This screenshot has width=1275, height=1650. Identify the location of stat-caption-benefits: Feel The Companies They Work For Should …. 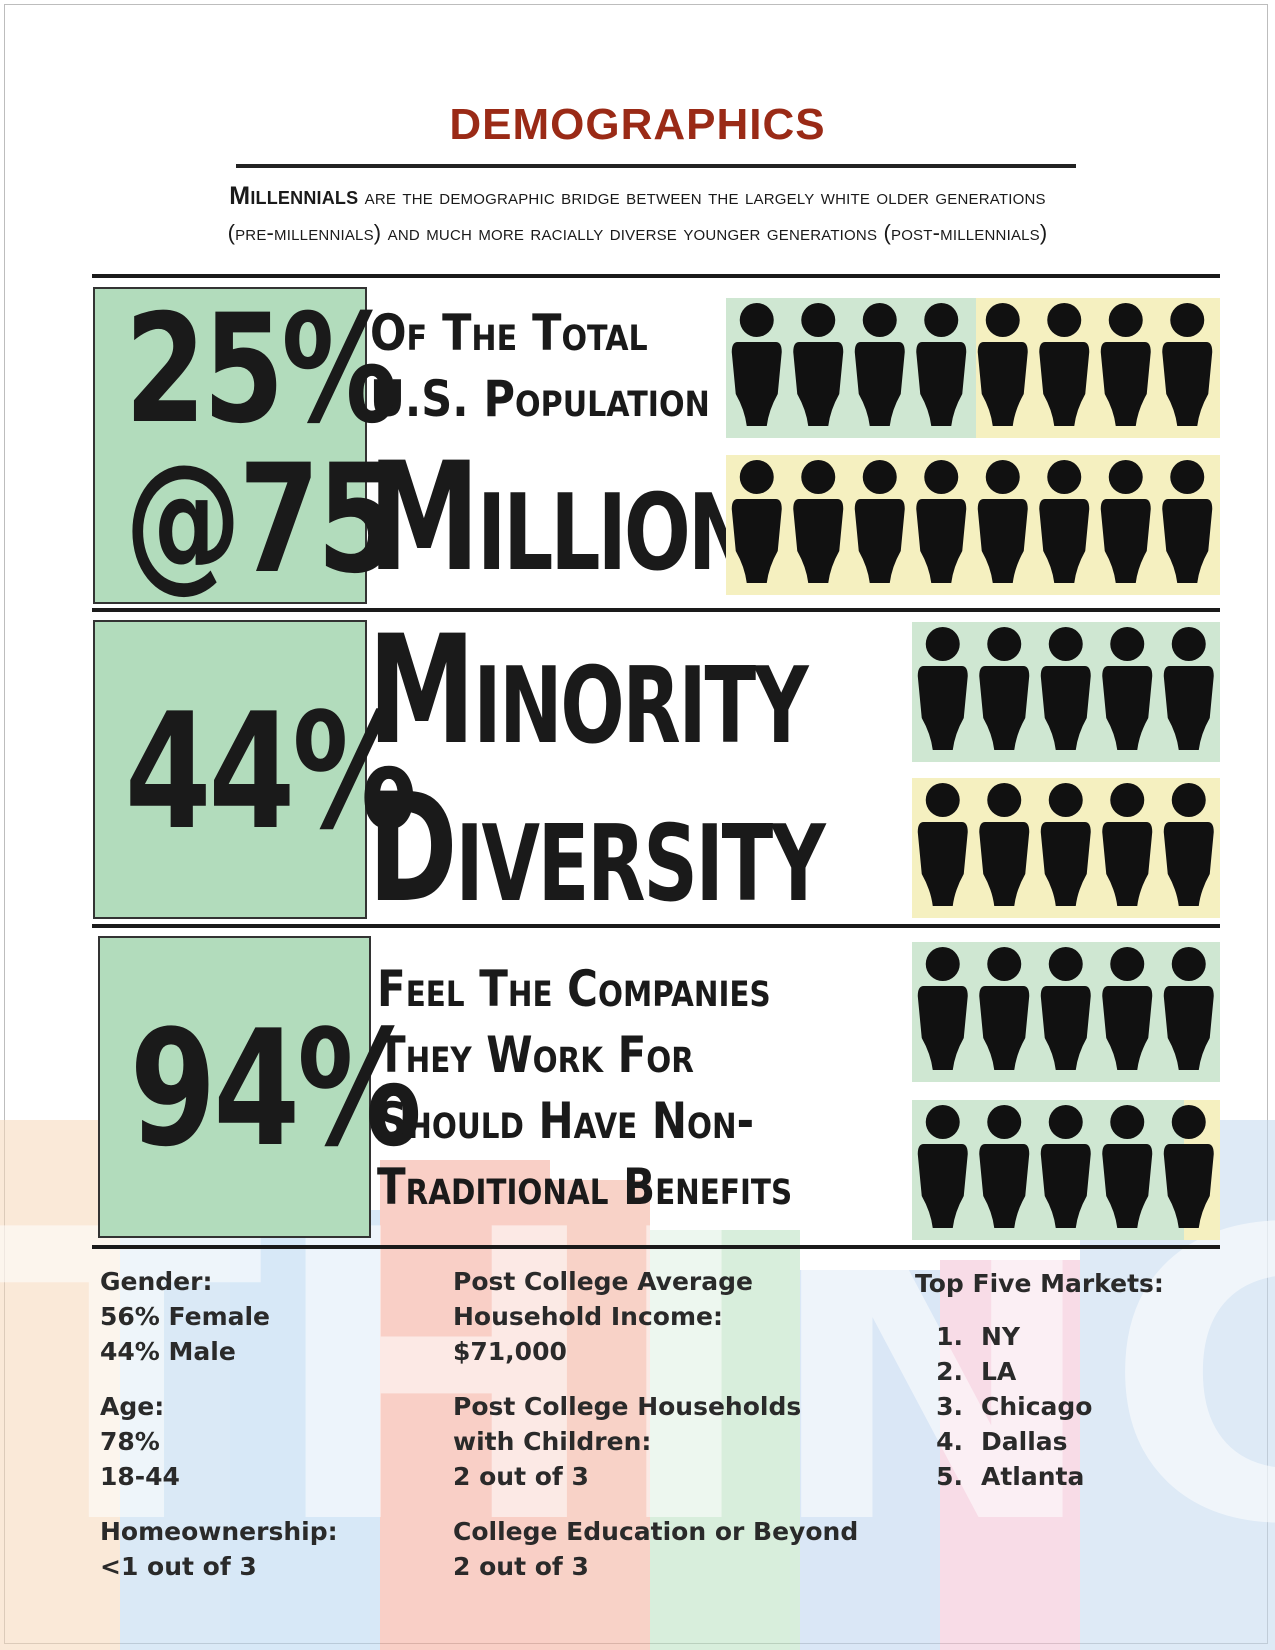
(584, 1088).